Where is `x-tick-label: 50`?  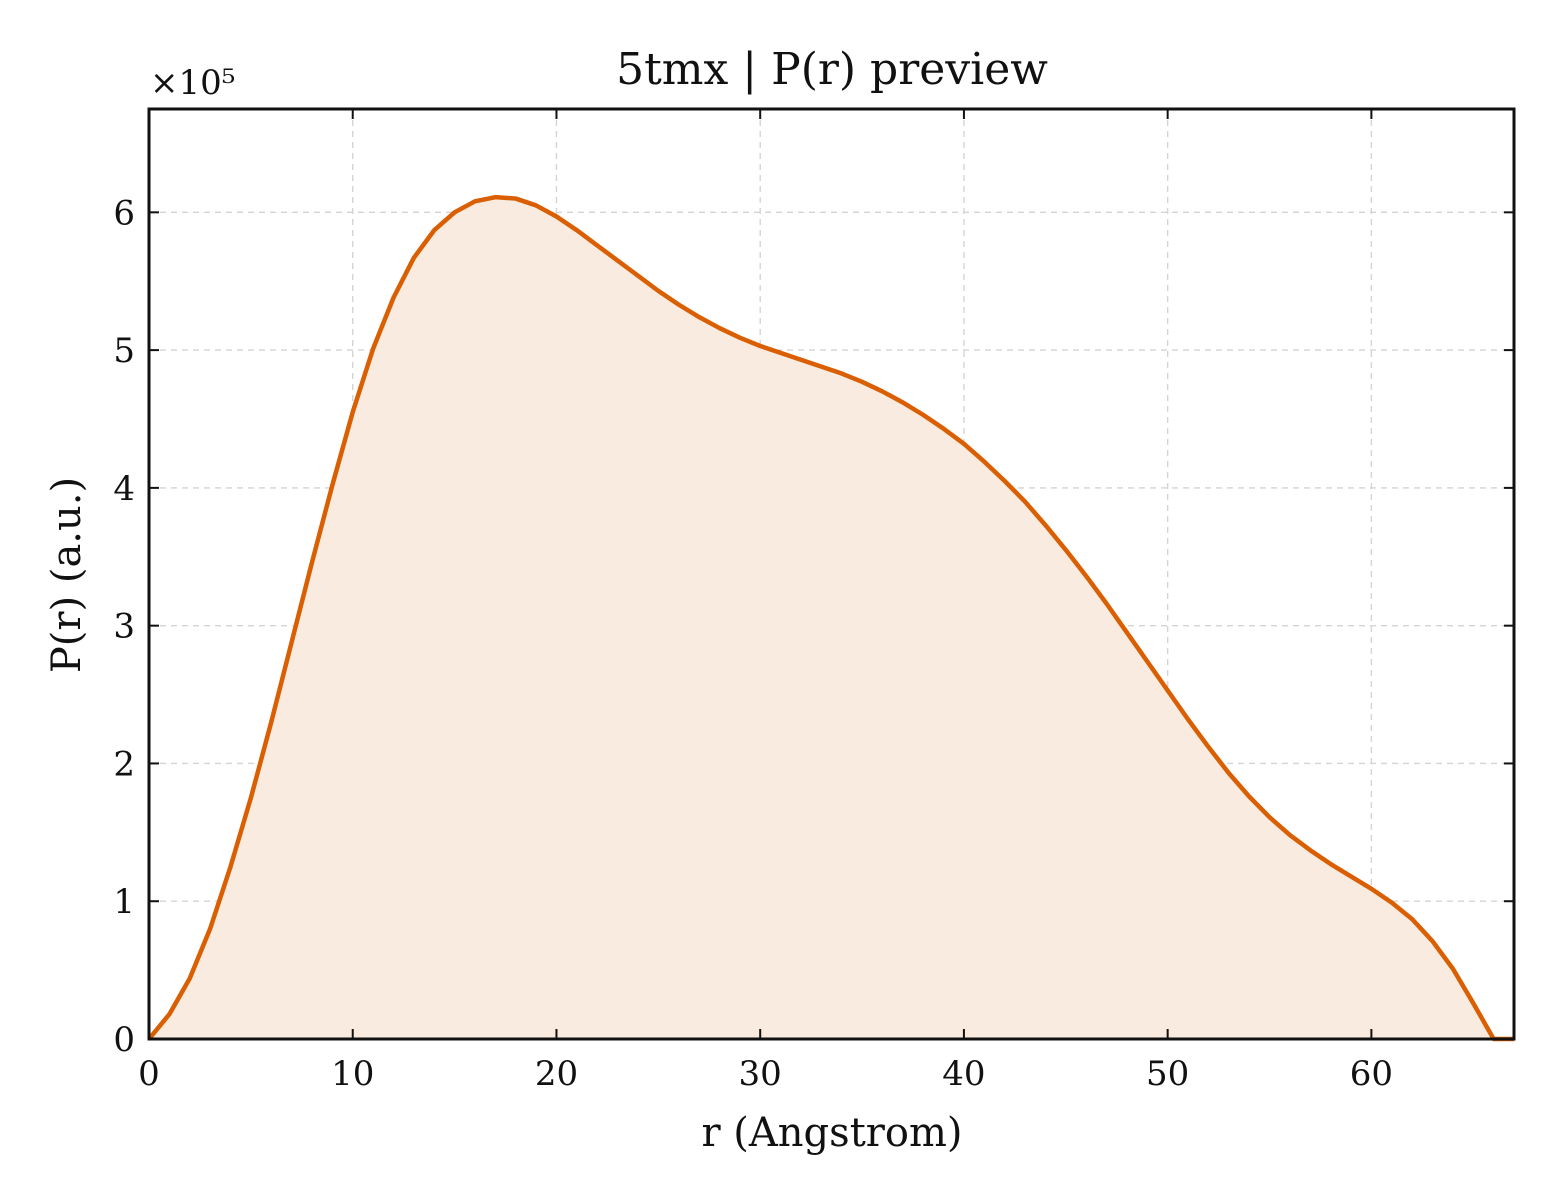 x-tick-label: 50 is located at coordinates (1167, 1074).